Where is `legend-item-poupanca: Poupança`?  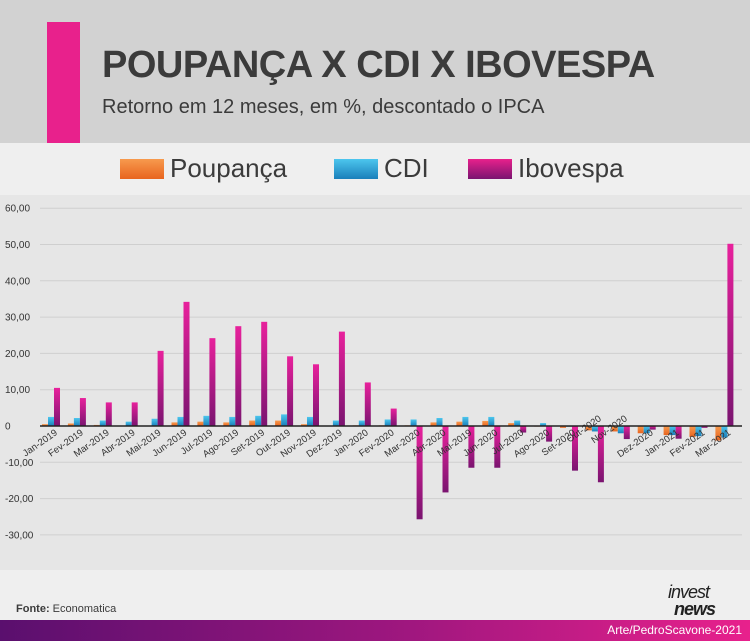 legend-item-poupanca: Poupança is located at coordinates (203, 168).